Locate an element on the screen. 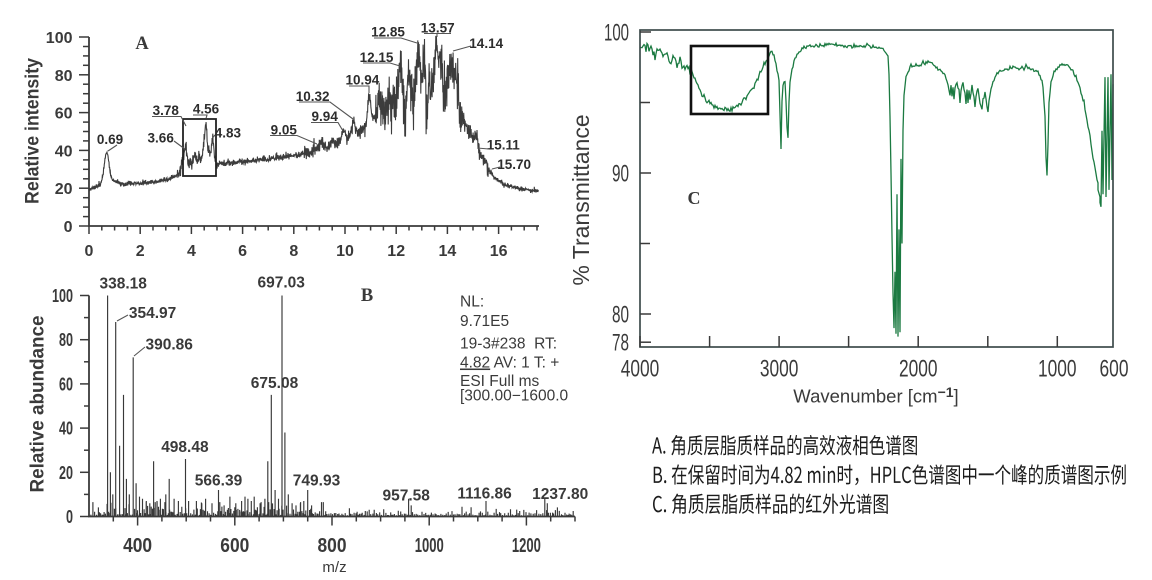 This screenshot has width=1152, height=580. svg-text: B is located at coordinates (367, 296).